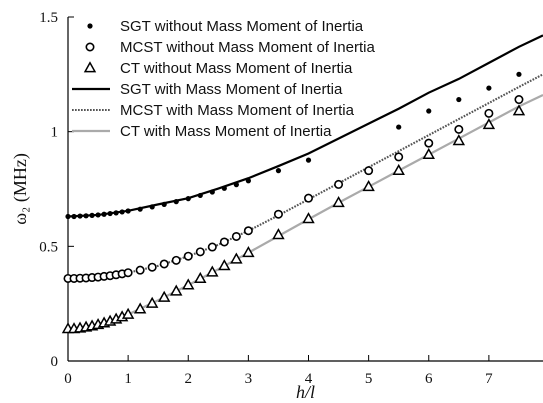  Describe the element at coordinates (55, 362) in the screenshot. I see `y-tick-label: 0` at that location.